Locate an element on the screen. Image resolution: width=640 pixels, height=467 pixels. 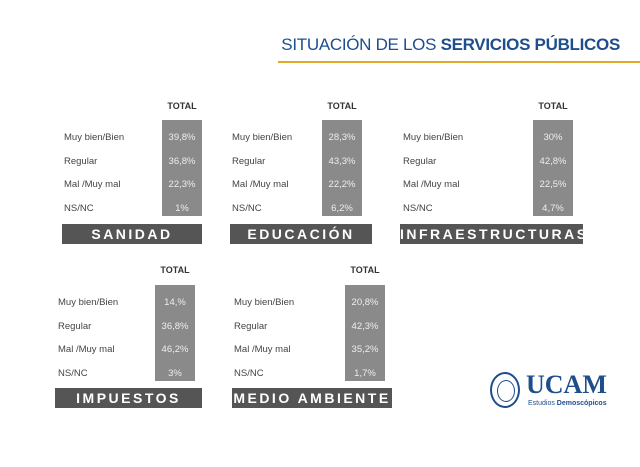
panel-title-educacion: EDUCACIÓN is located at coordinates (301, 234).